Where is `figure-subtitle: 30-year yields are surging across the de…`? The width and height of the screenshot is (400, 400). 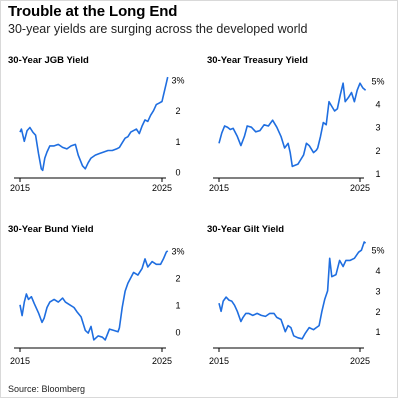
figure-subtitle: 30-year yields are surging across the de… is located at coordinates (158, 29).